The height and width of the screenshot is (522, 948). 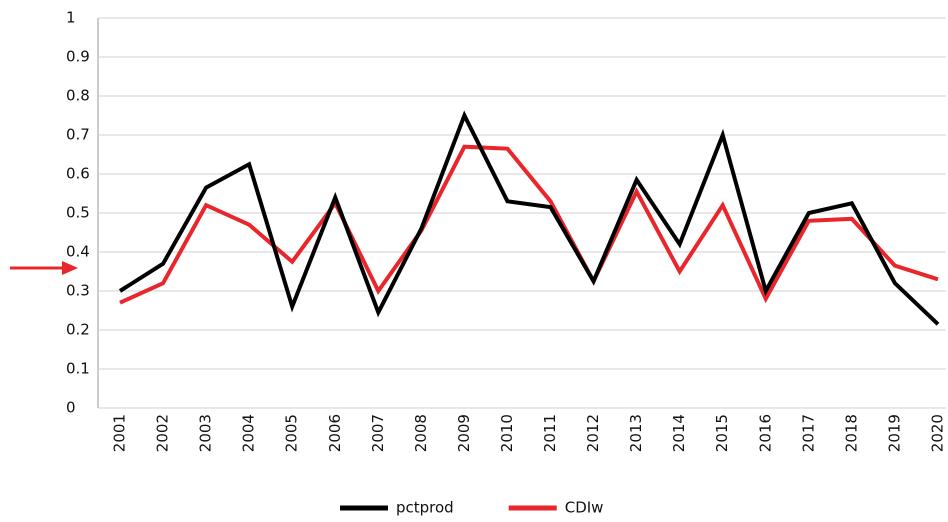 I want to click on x-tick-label: 2015, so click(x=722, y=433).